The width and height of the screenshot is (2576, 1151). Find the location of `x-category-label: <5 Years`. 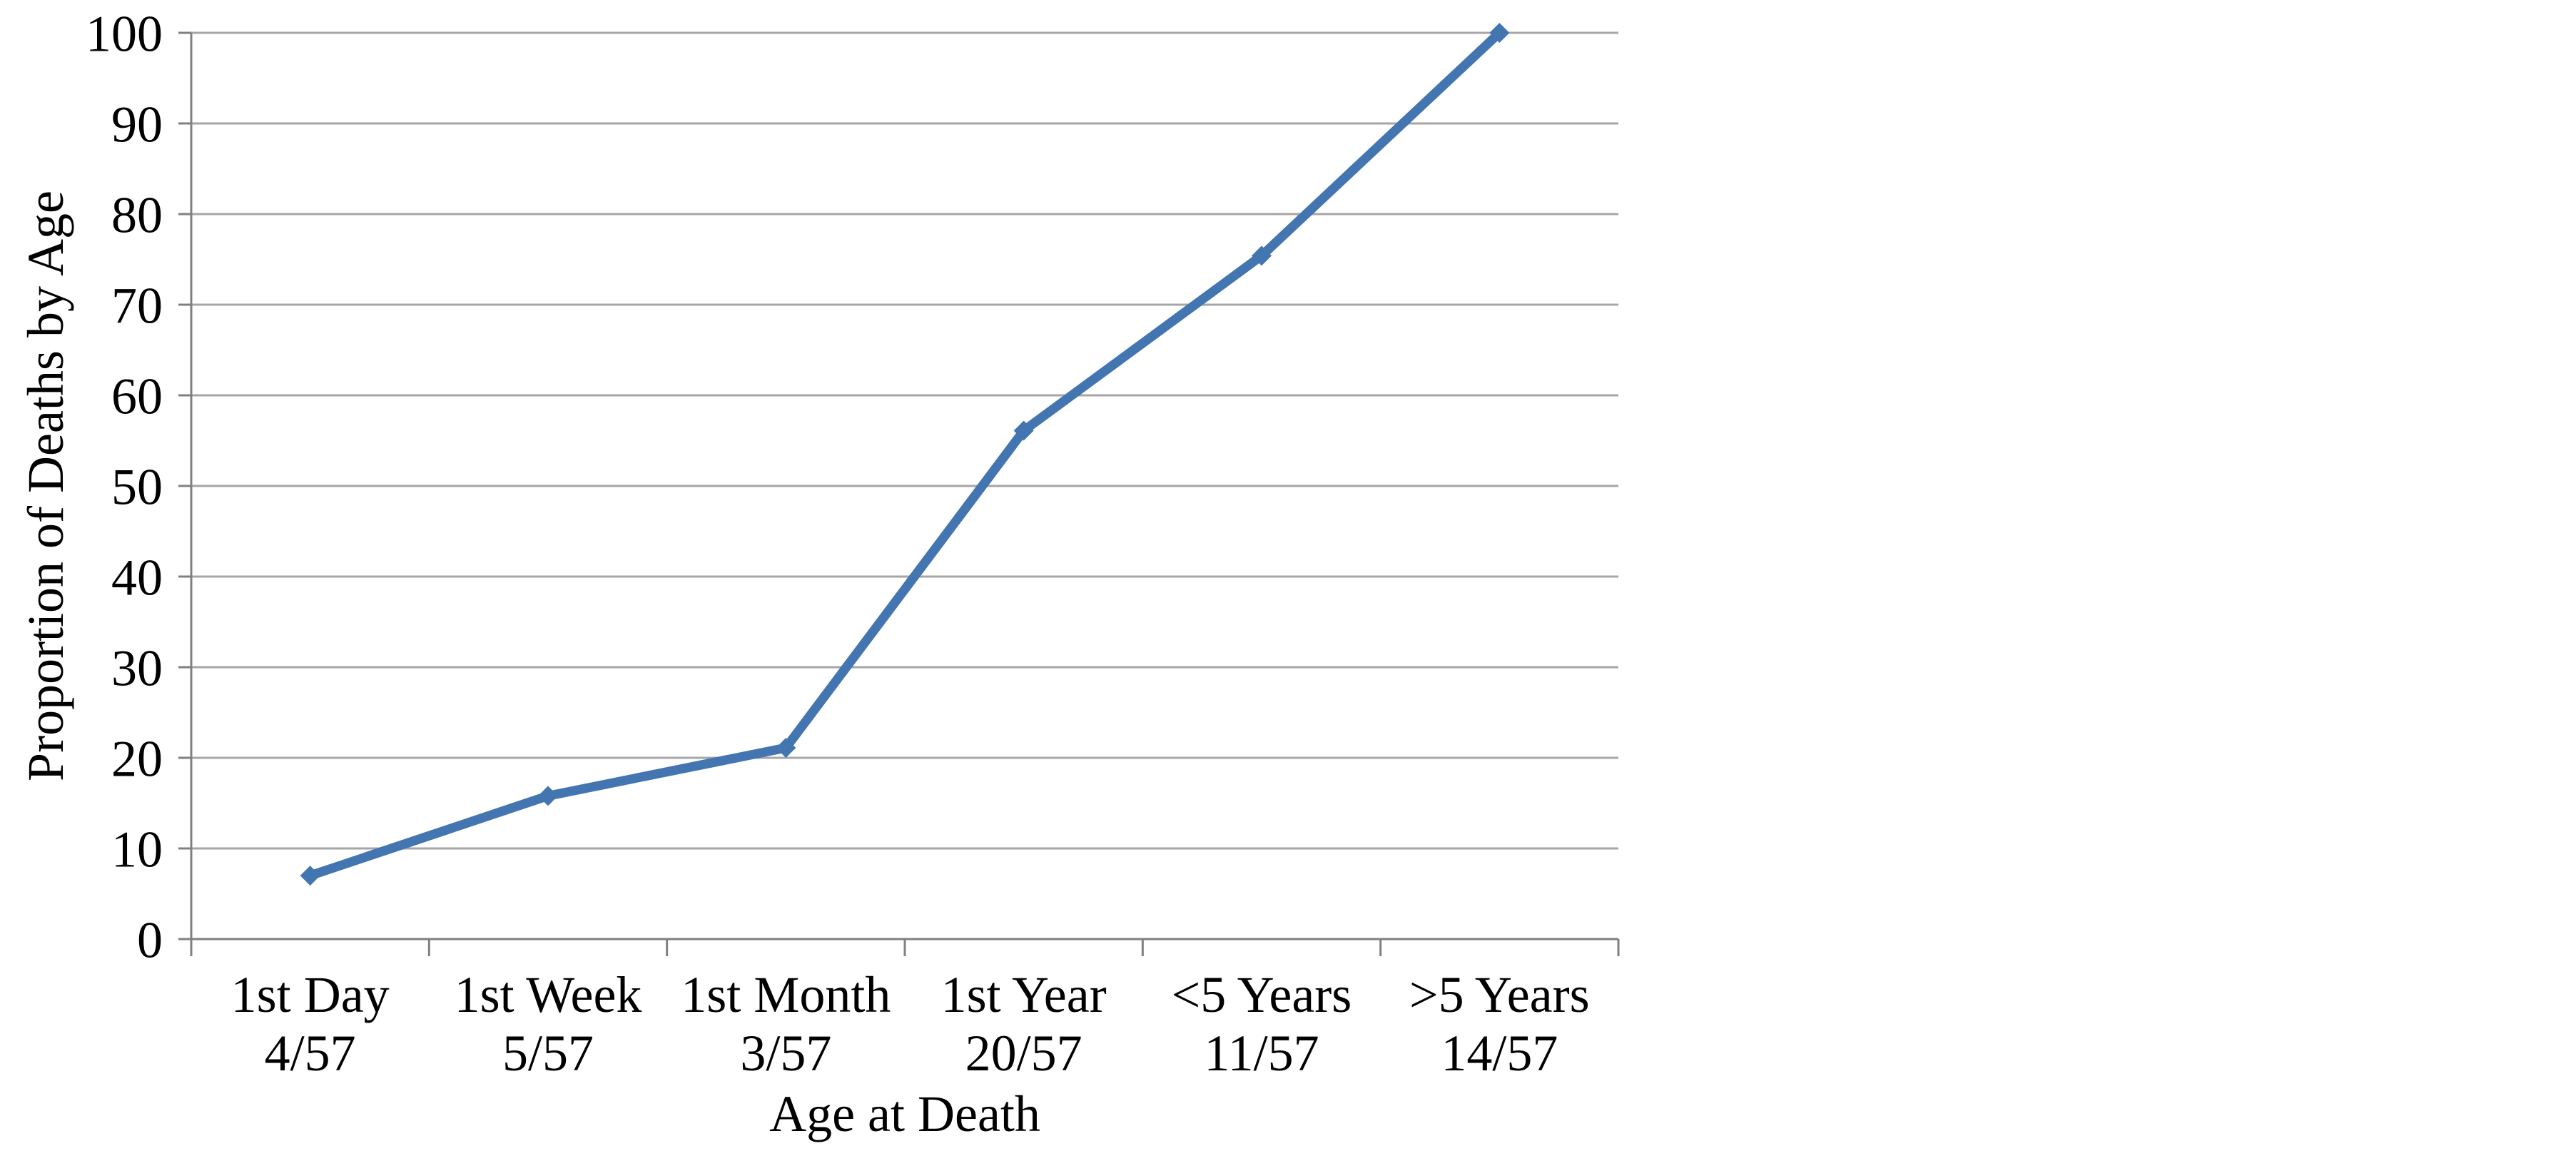

x-category-label: <5 Years is located at coordinates (1262, 994).